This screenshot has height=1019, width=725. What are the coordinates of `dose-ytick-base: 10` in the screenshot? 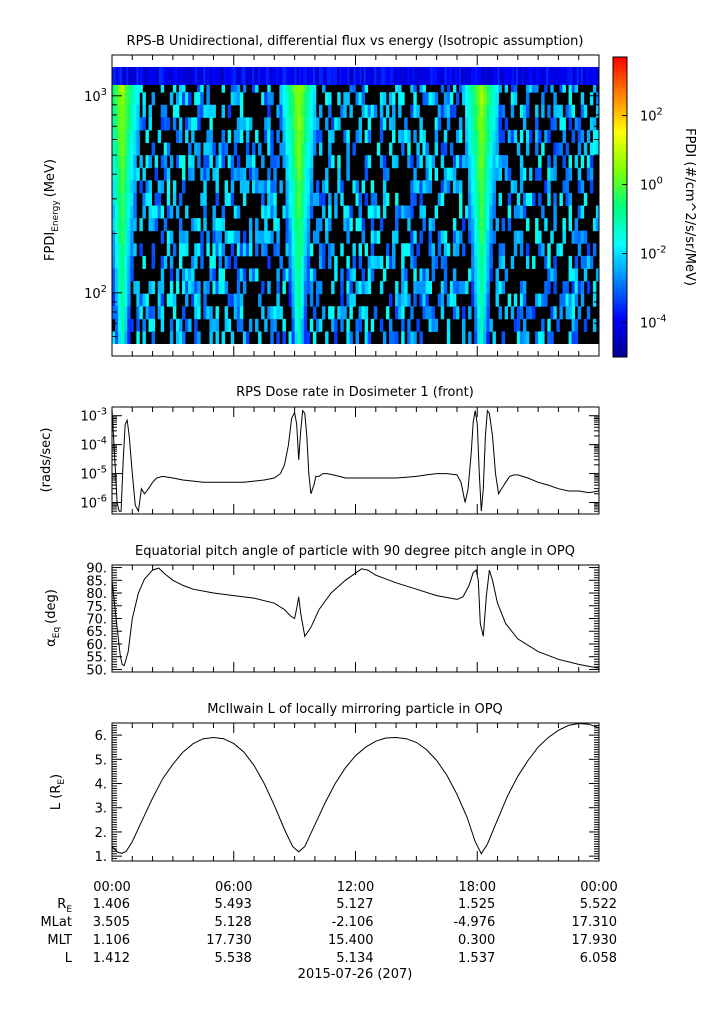 It's located at (88, 446).